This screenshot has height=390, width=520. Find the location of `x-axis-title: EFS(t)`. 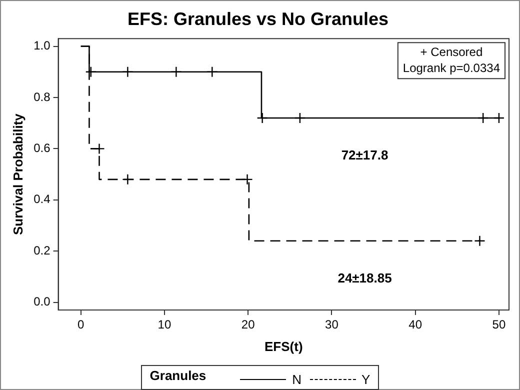

x-axis-title: EFS(t) is located at coordinates (283, 346).